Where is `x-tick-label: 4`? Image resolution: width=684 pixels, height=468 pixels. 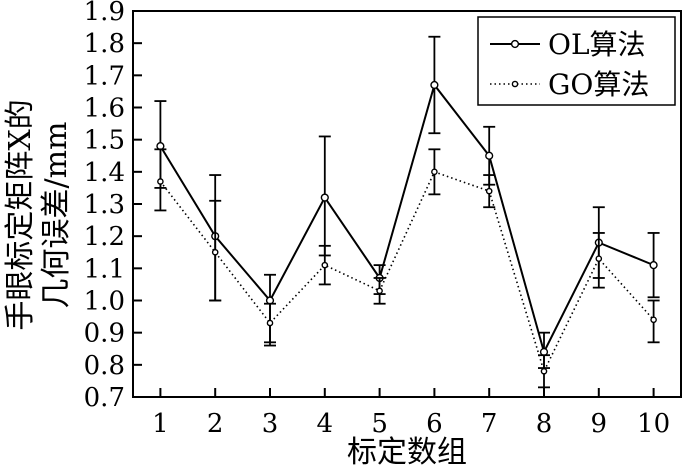
x-tick-label: 4 is located at coordinates (325, 424).